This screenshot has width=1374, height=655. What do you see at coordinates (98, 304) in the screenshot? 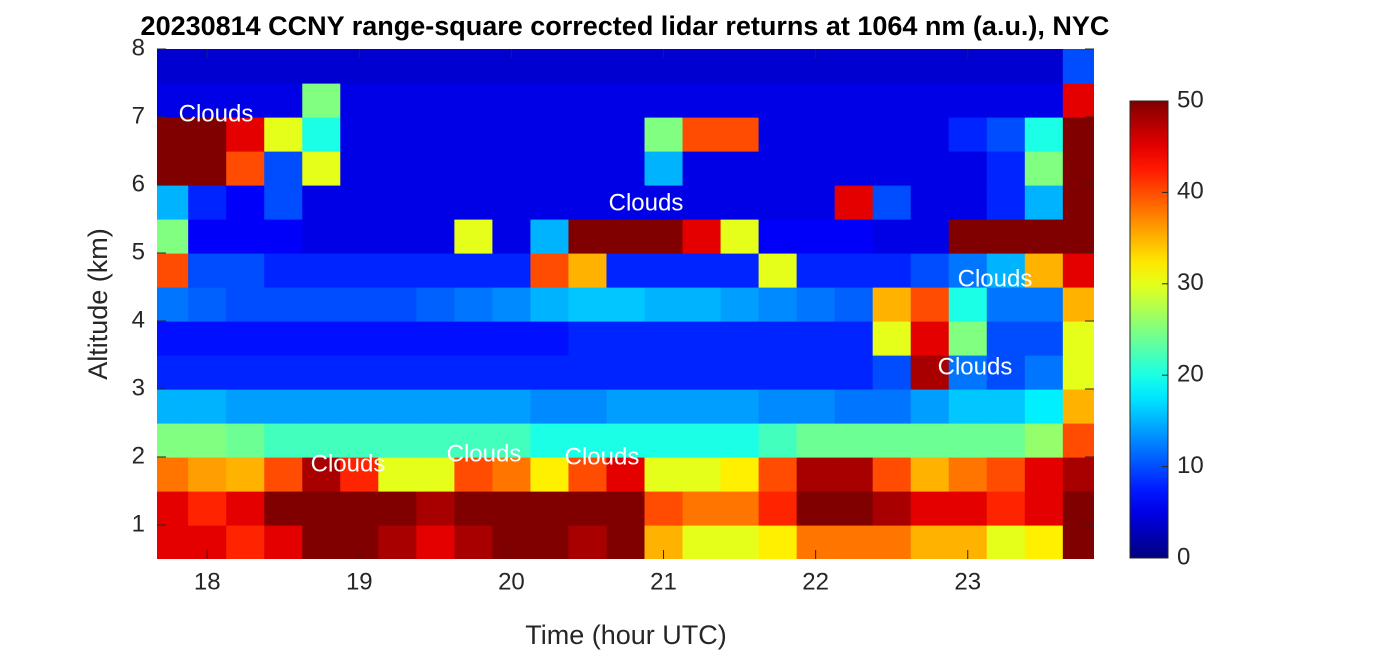
I see `y-axis-label: Altitude (km)` at bounding box center [98, 304].